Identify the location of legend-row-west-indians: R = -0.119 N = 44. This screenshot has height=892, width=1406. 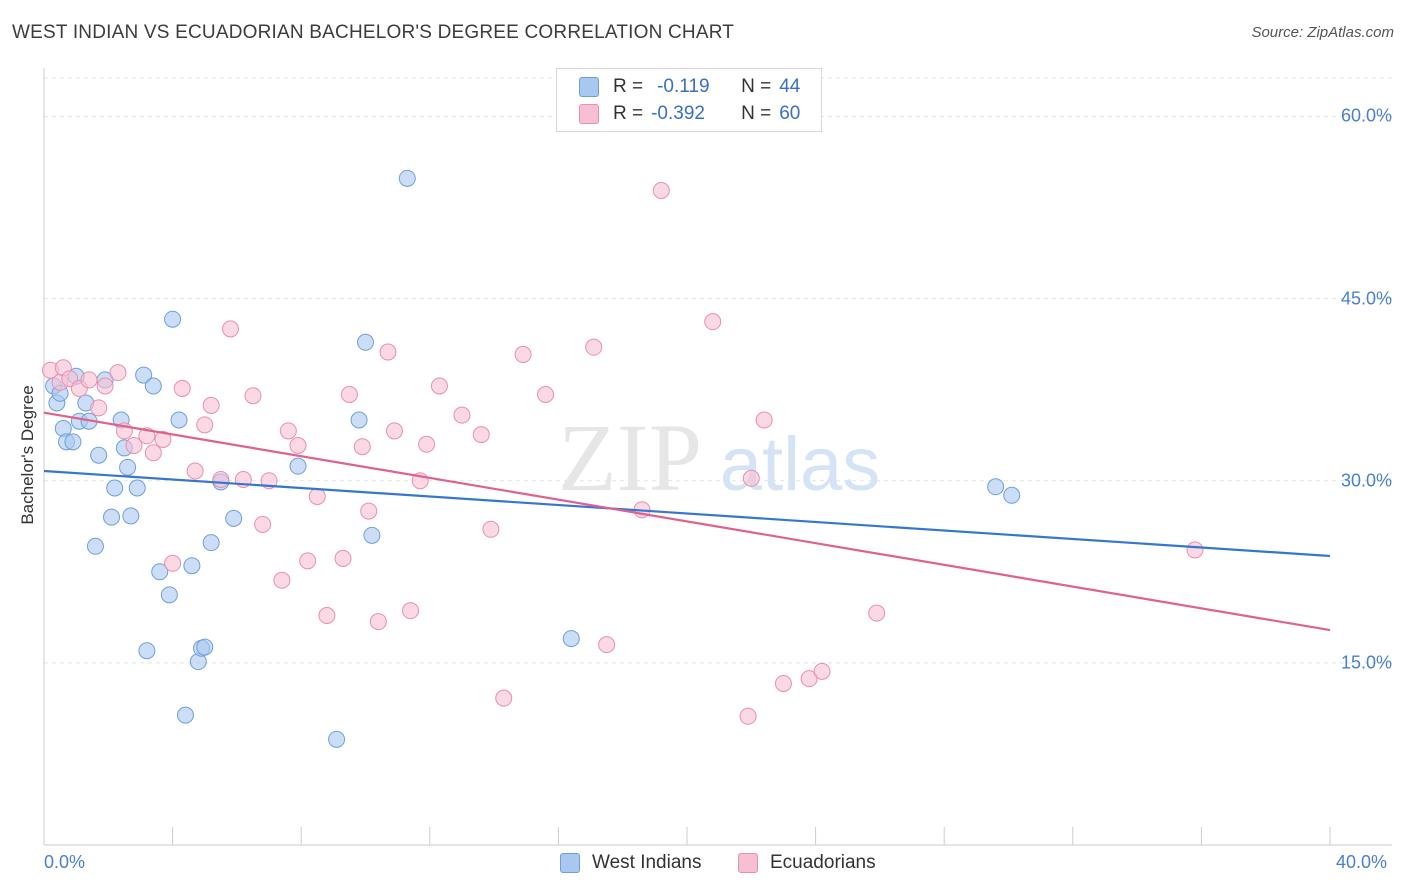
(689, 87).